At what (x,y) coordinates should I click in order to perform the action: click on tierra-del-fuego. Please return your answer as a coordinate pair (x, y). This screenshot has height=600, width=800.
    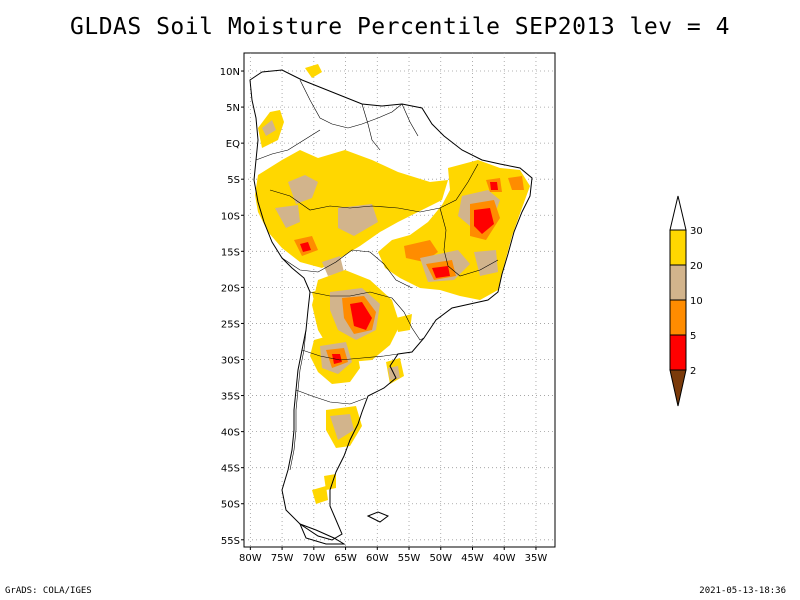
    Looking at the image, I should click on (322, 534).